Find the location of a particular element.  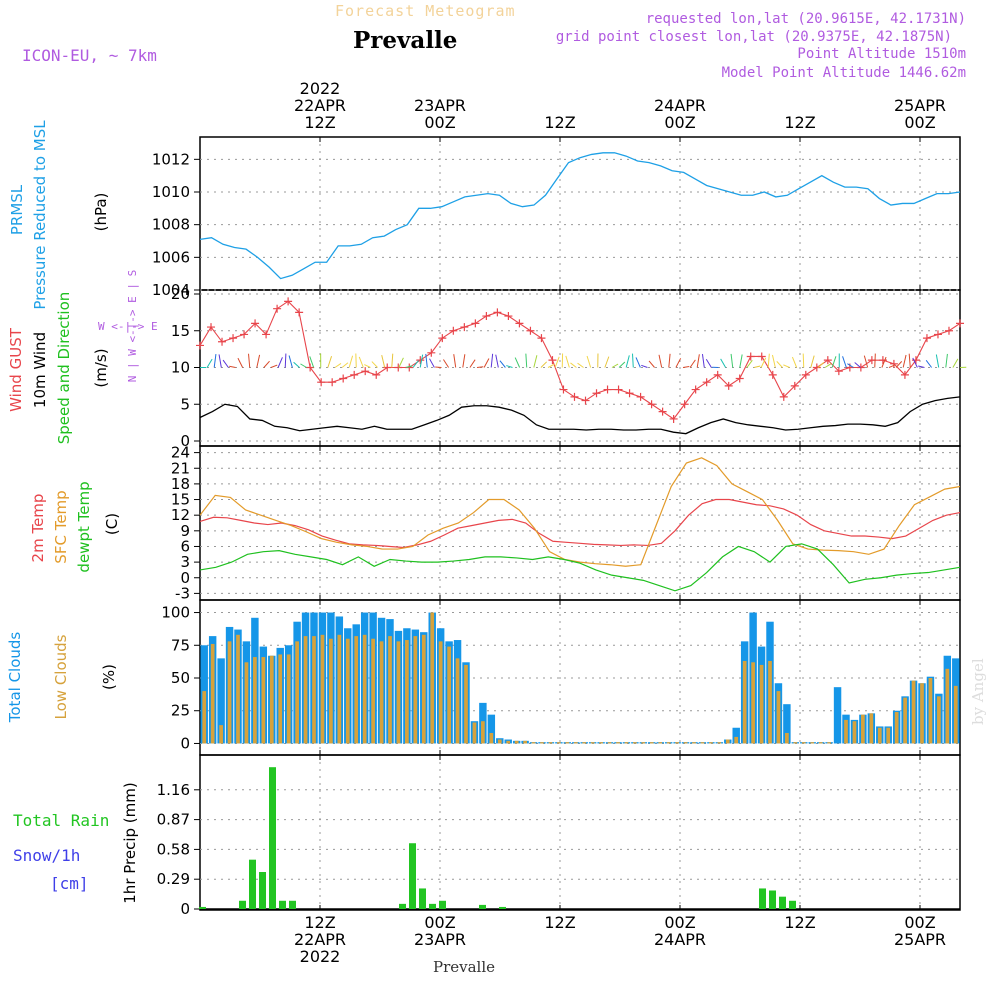

y-tick-label: 21 is located at coordinates (180, 468).